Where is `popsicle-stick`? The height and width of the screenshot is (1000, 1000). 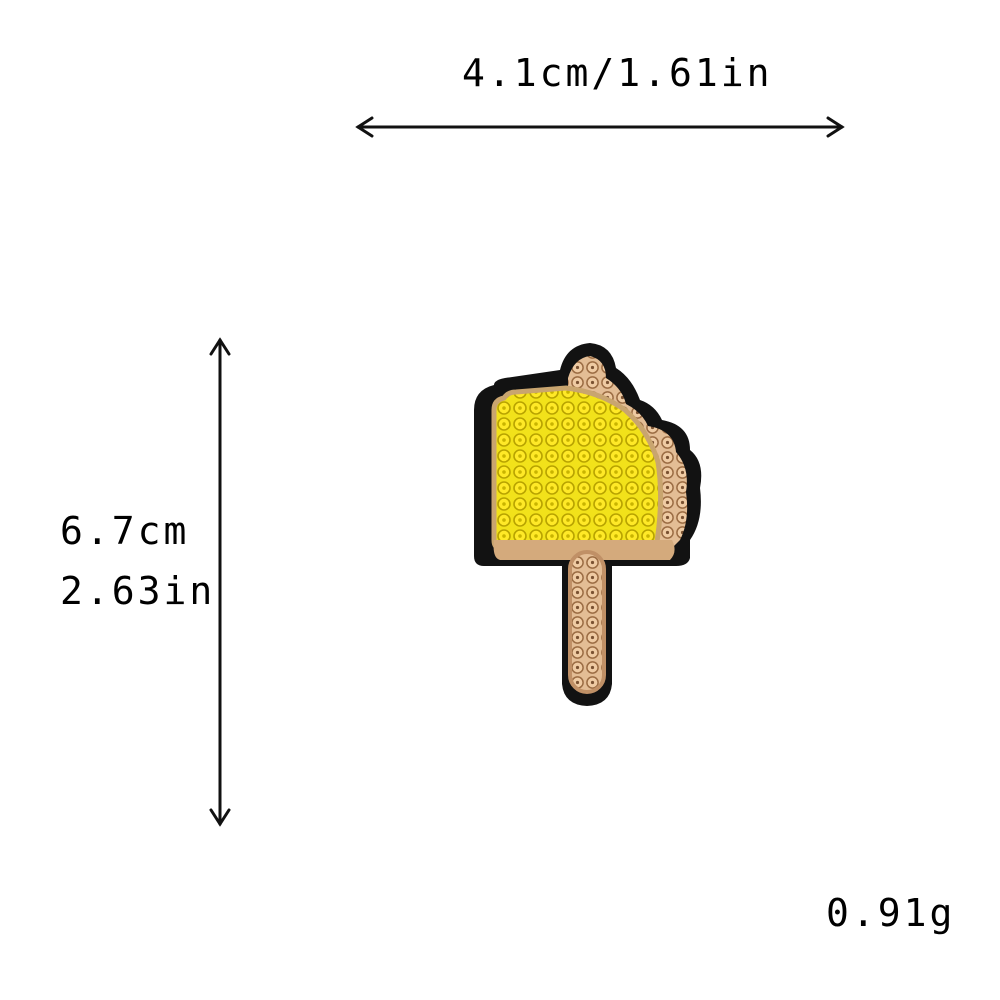
popsicle-stick is located at coordinates (587, 622).